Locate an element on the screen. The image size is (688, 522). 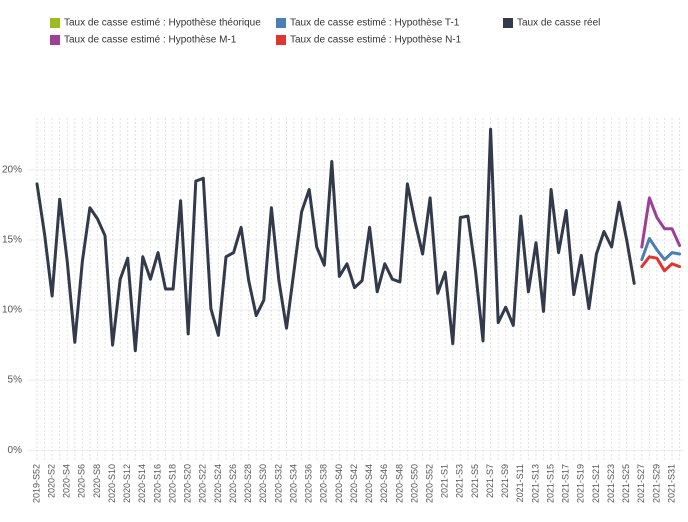
y-tick-label: 20% is located at coordinates (12, 170).